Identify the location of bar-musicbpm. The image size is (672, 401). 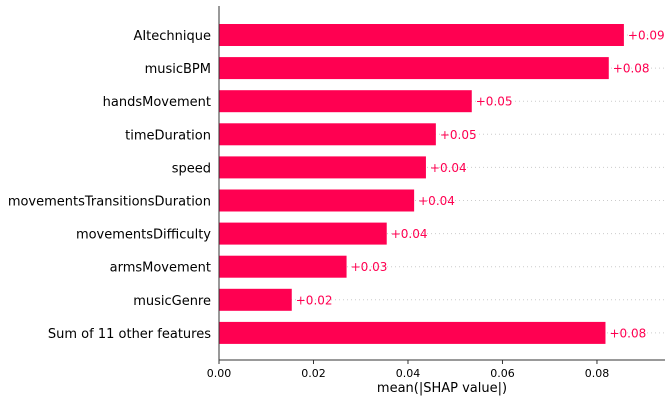
(414, 68).